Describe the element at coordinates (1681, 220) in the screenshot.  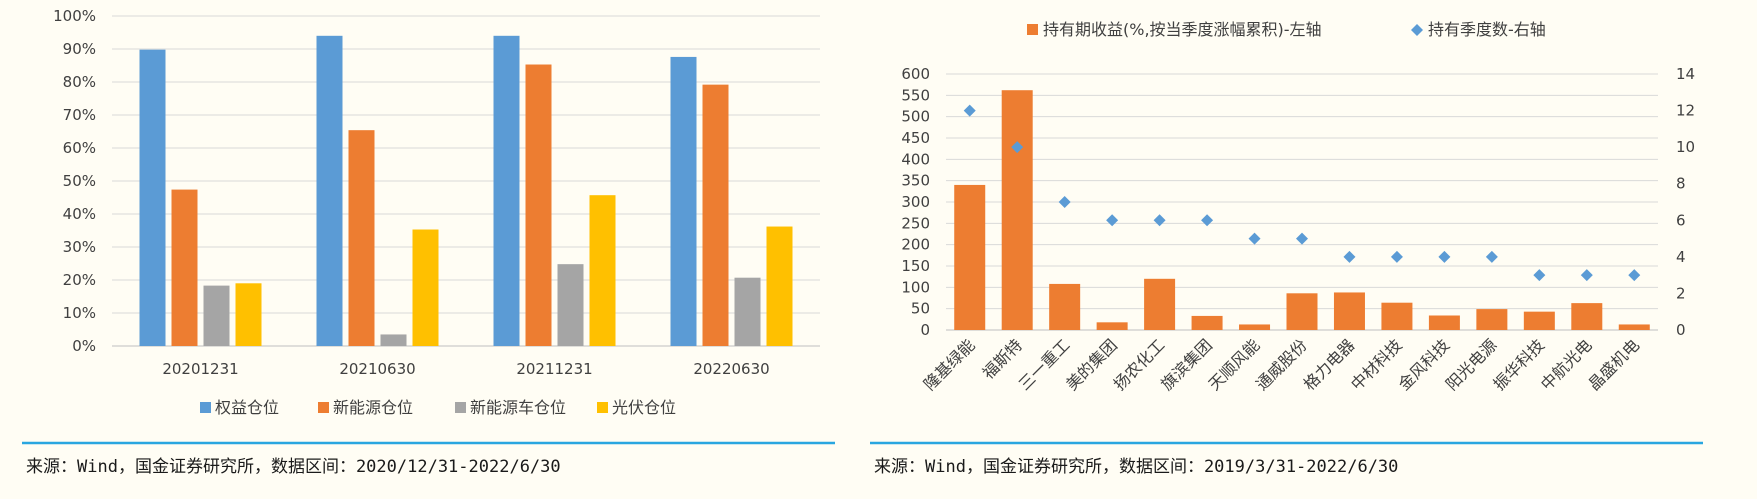
I see `right-right-axis-tick-label: 6` at that location.